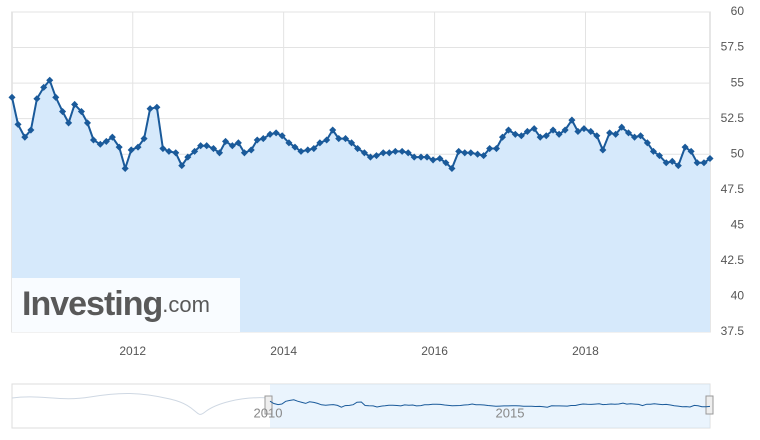 The image size is (760, 440). What do you see at coordinates (733, 189) in the screenshot?
I see `y-tick-label: 47.5` at bounding box center [733, 189].